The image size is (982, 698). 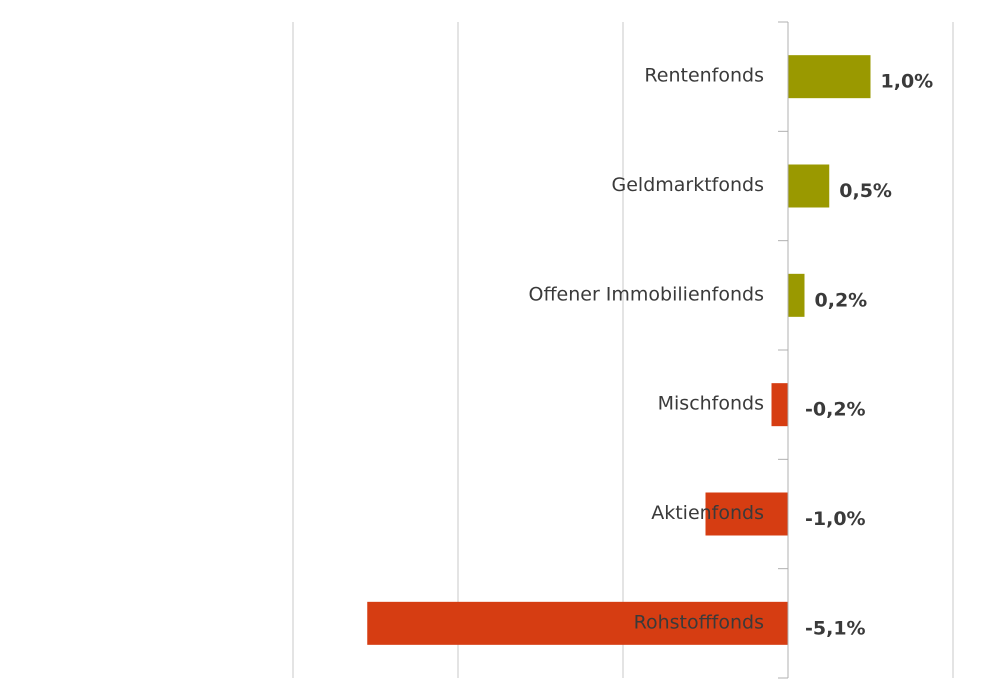 What do you see at coordinates (707, 513) in the screenshot?
I see `category-label: Aktienfonds` at bounding box center [707, 513].